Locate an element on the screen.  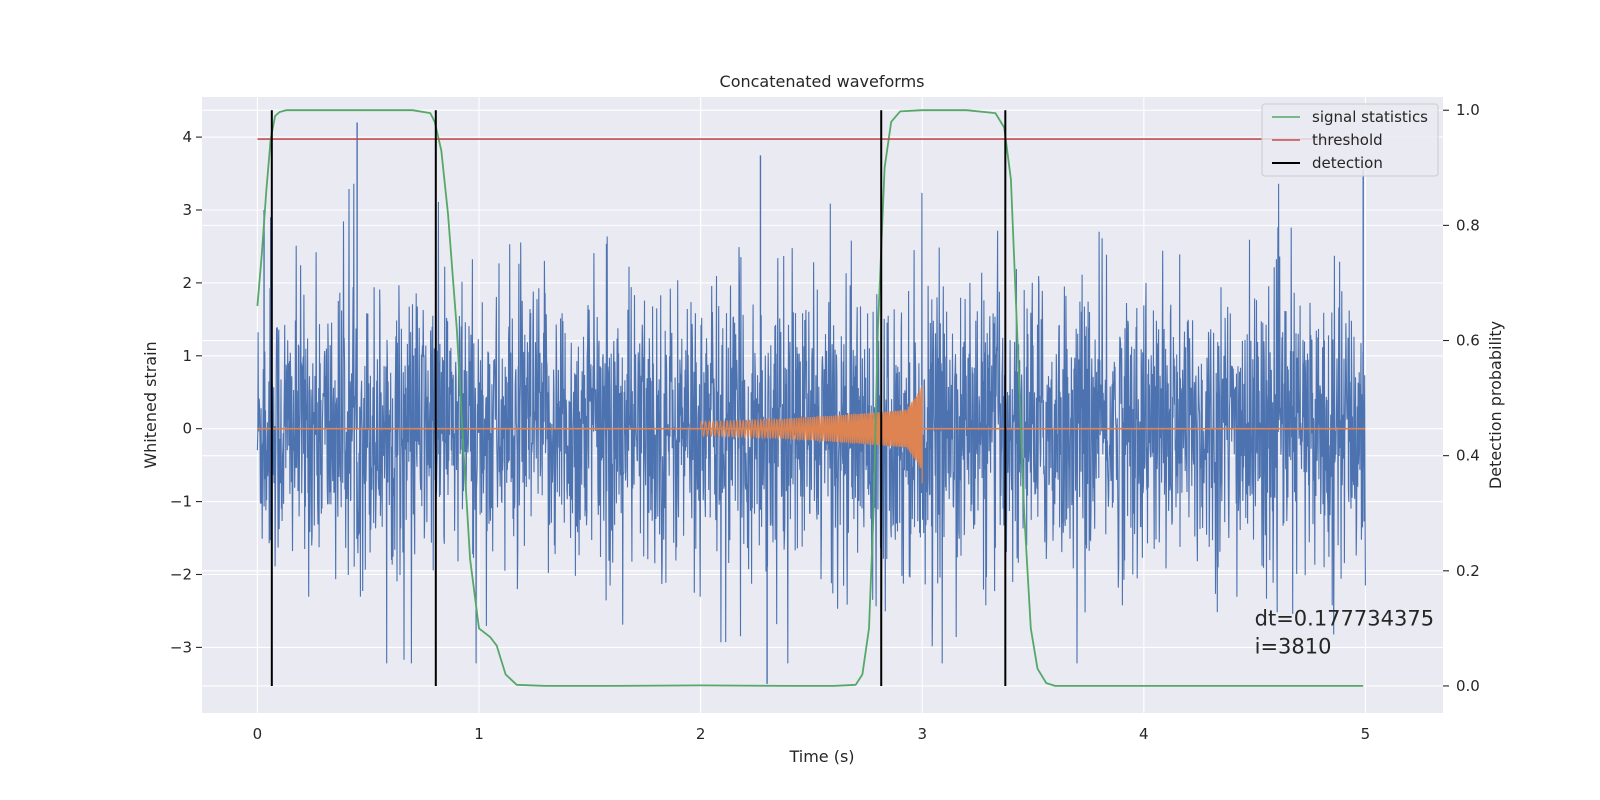
annotation-line-i: i=3810 is located at coordinates (1293, 646).